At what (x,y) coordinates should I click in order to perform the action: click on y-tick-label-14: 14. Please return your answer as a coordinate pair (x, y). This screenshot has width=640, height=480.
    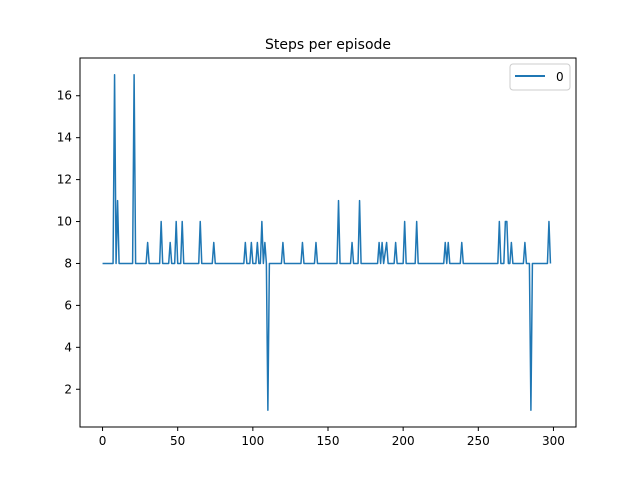
    Looking at the image, I should click on (64, 138).